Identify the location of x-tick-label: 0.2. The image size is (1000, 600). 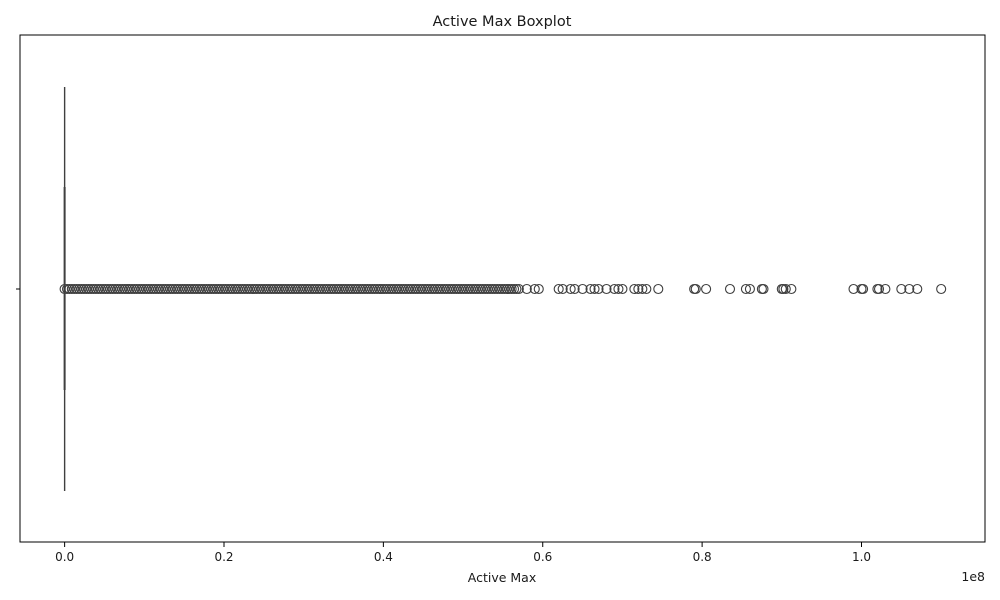
(223, 557).